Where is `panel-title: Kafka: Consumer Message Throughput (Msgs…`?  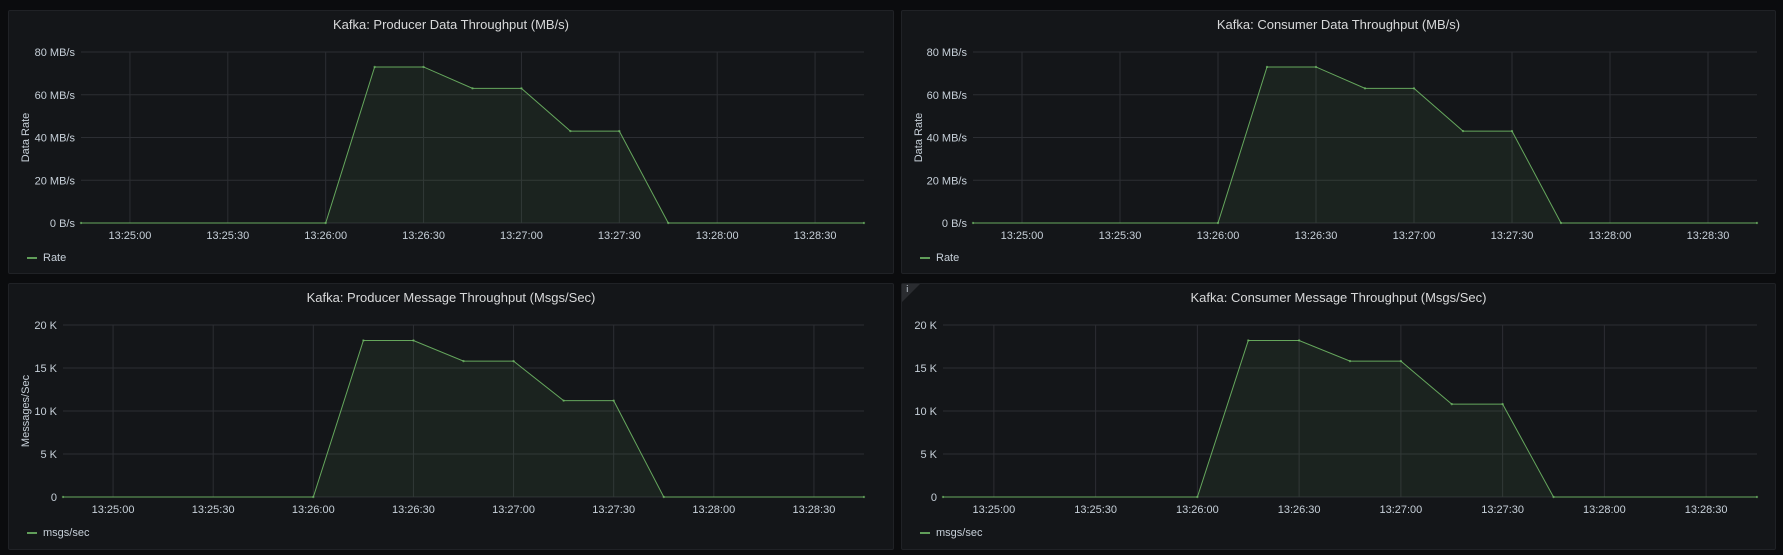
panel-title: Kafka: Consumer Message Throughput (Msgs… is located at coordinates (1338, 297).